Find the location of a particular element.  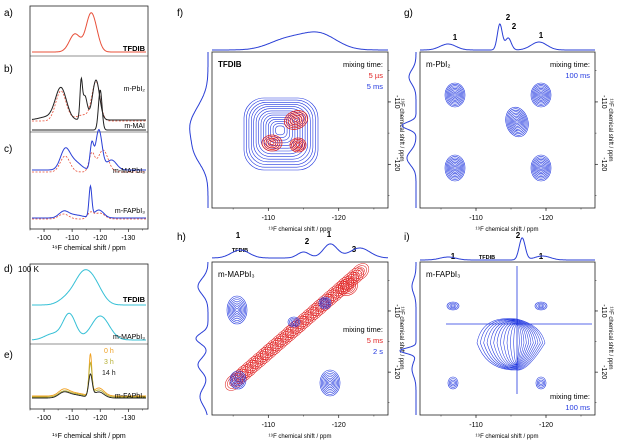

panel-letter-c: c) is located at coordinates (8, 149).